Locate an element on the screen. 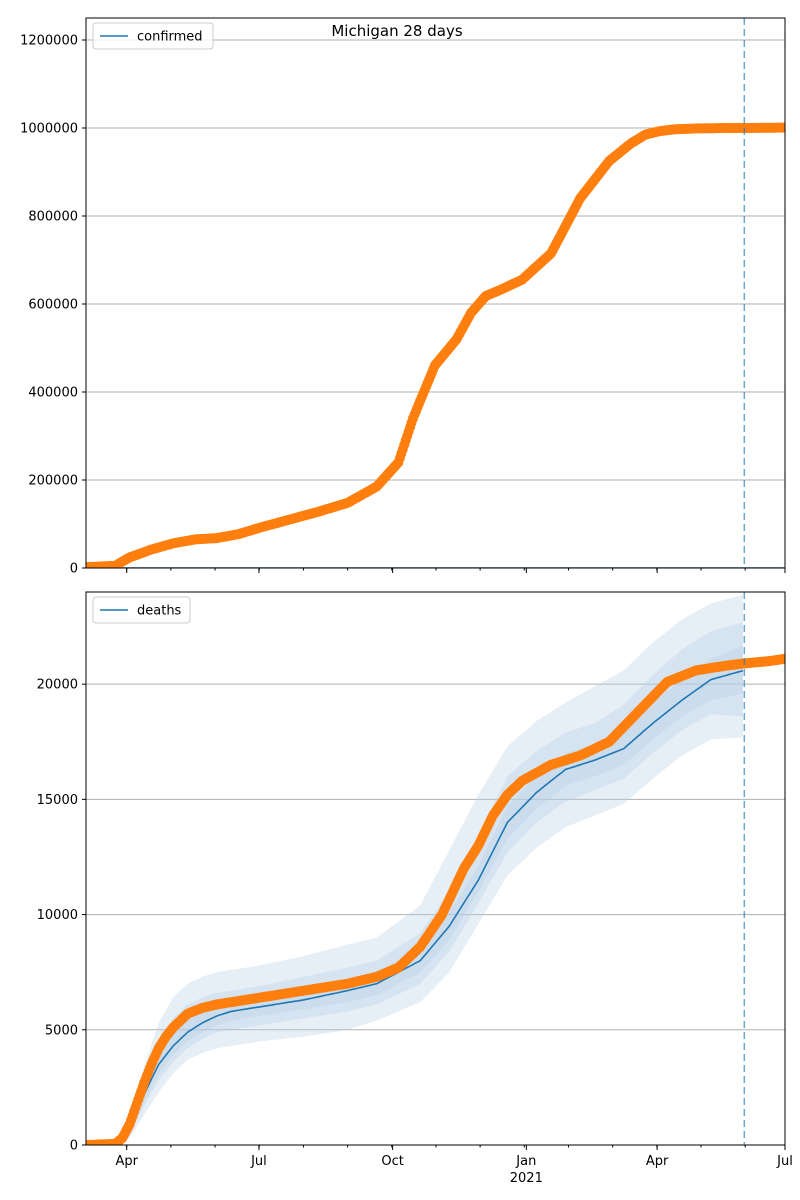  y-tick-label: 5000 is located at coordinates (61, 1030).